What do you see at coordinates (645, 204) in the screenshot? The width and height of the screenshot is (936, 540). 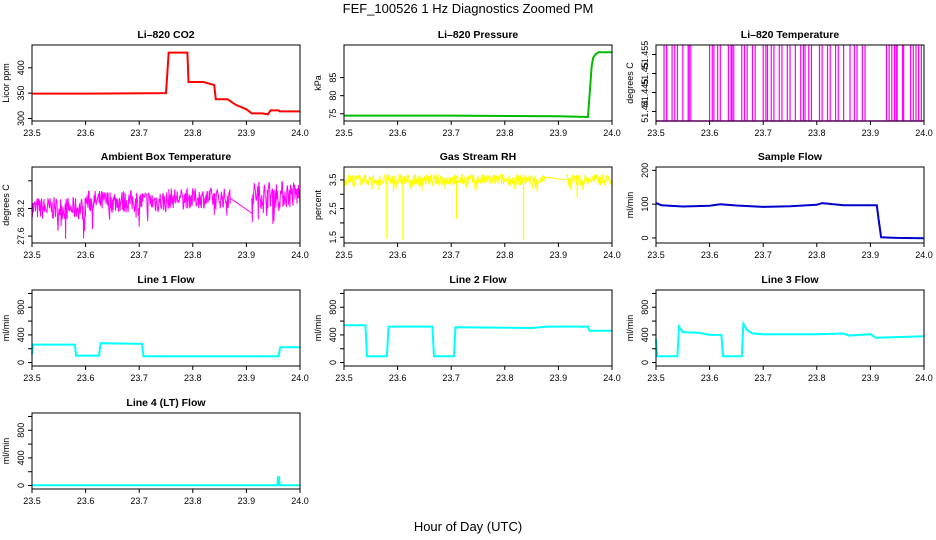 I see `y-tick-label: 100` at bounding box center [645, 204].